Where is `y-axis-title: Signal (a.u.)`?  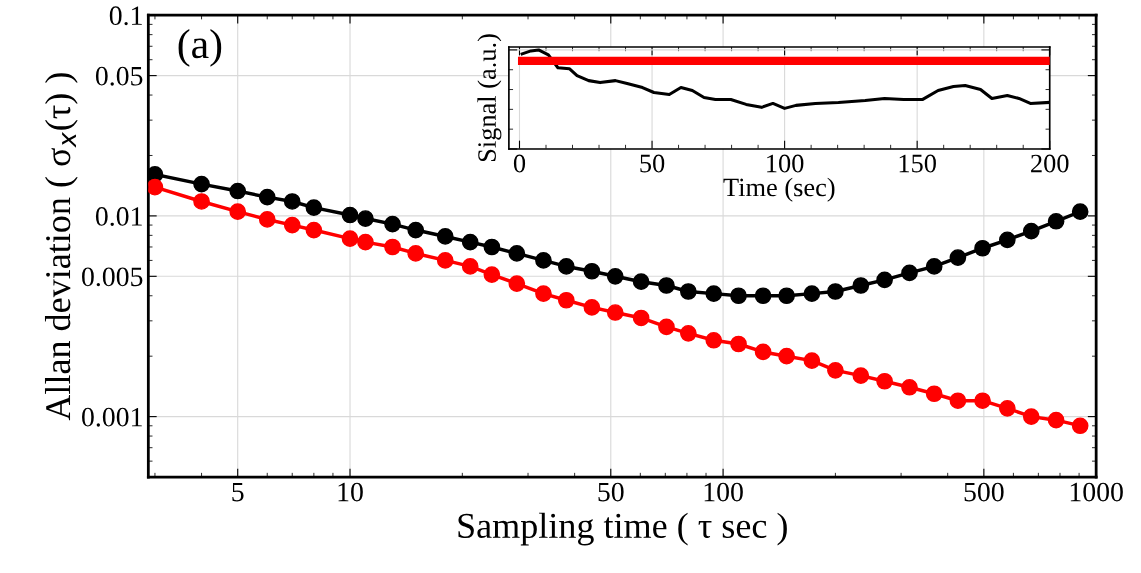 y-axis-title: Signal (a.u.) is located at coordinates (489, 98).